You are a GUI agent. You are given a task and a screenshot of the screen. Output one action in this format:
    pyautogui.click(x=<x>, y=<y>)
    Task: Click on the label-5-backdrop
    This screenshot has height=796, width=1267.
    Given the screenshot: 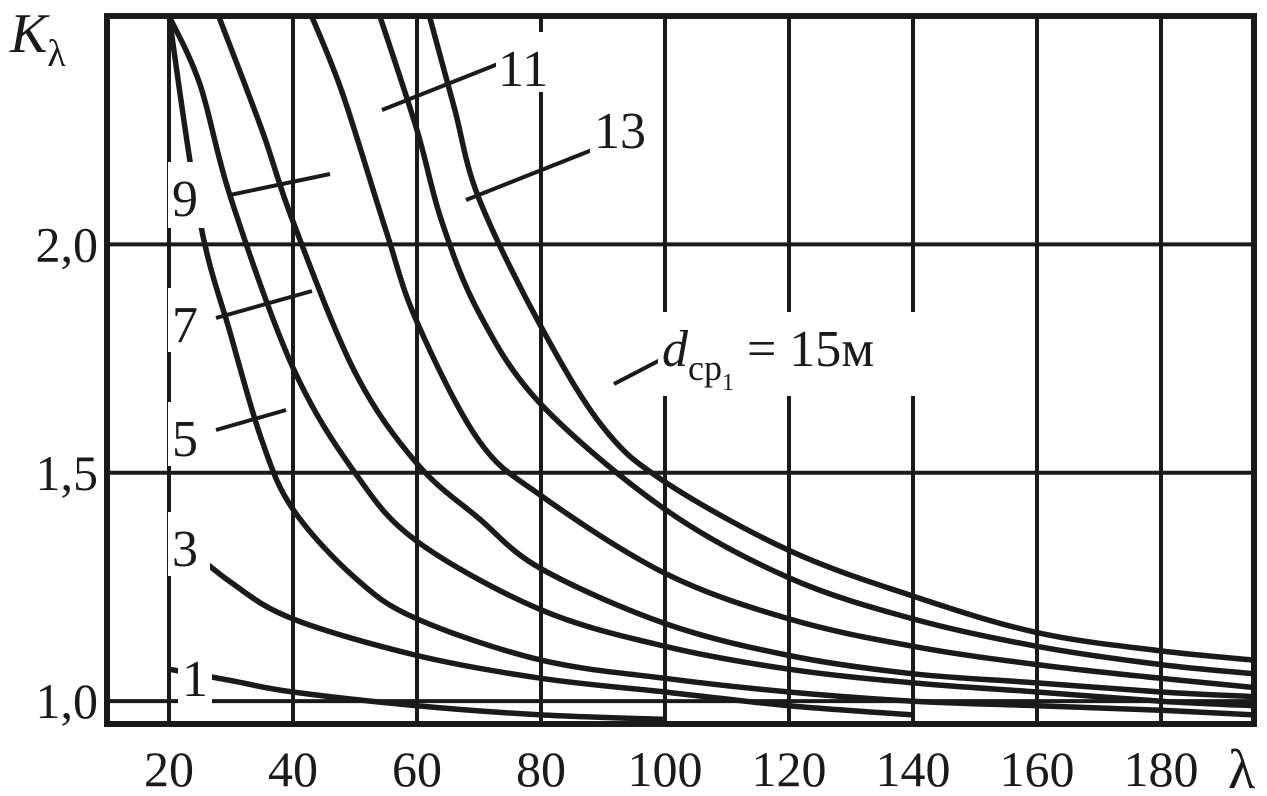 What is the action you would take?
    pyautogui.click(x=189, y=434)
    